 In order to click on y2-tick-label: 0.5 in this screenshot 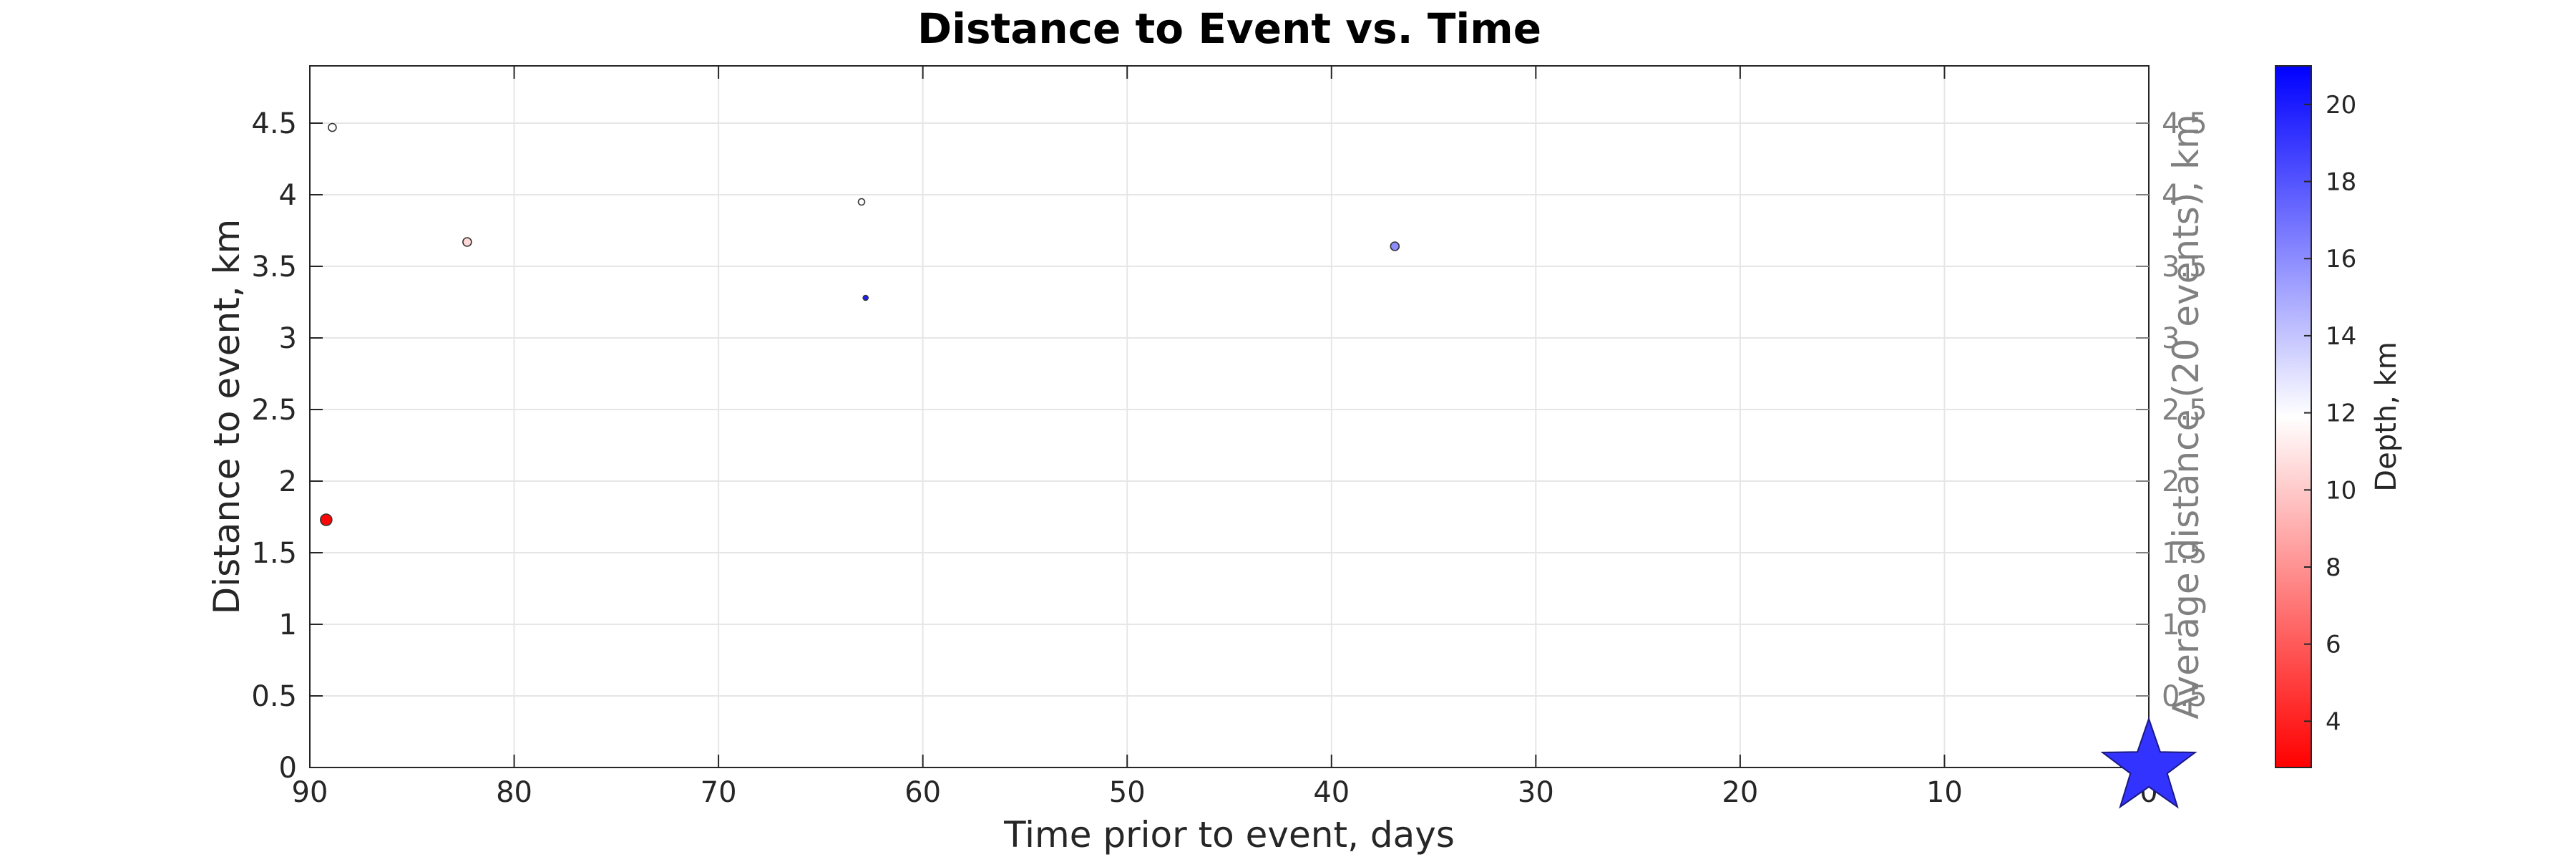, I will do `click(2184, 696)`.